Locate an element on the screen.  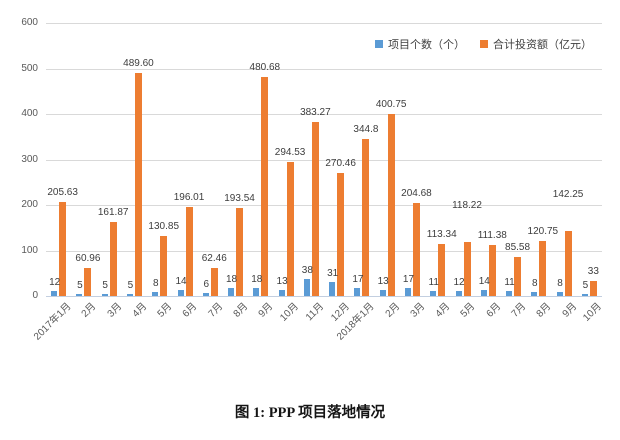
x-axis-tick-label: 3月 is located at coordinates (114, 310).